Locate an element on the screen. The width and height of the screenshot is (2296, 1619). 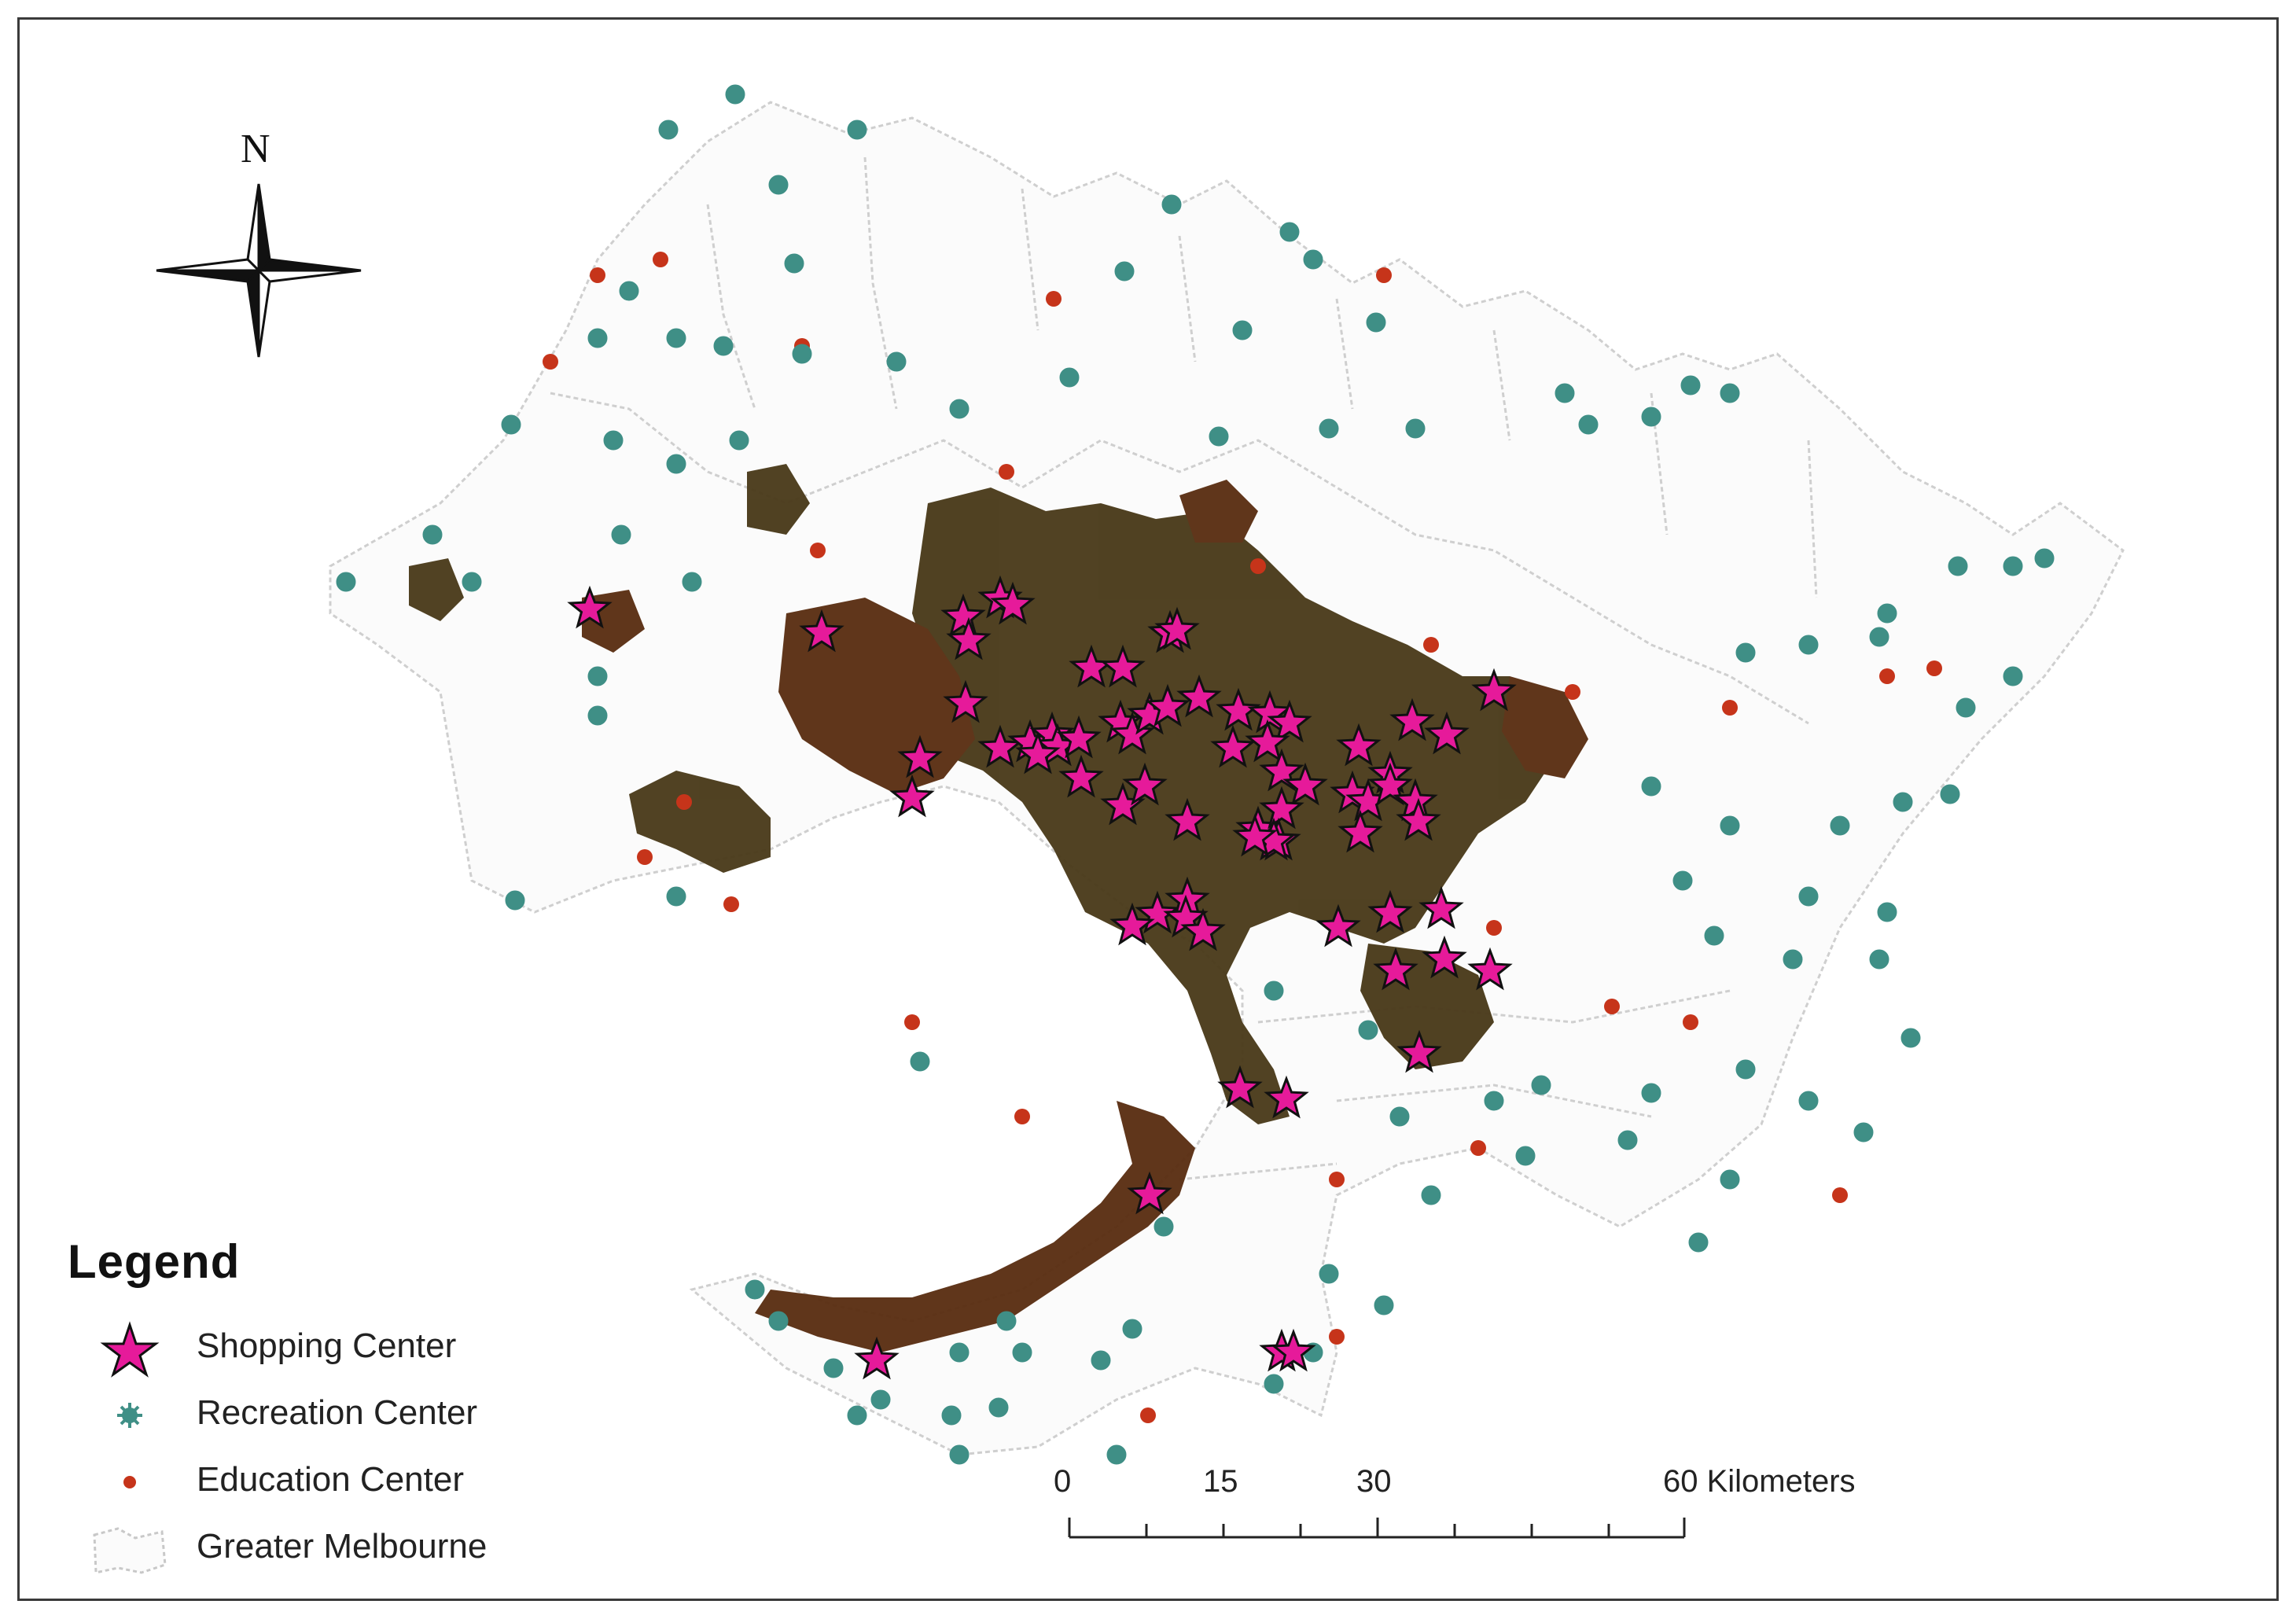
legend-label-education-center: Education Center is located at coordinates (330, 1480).